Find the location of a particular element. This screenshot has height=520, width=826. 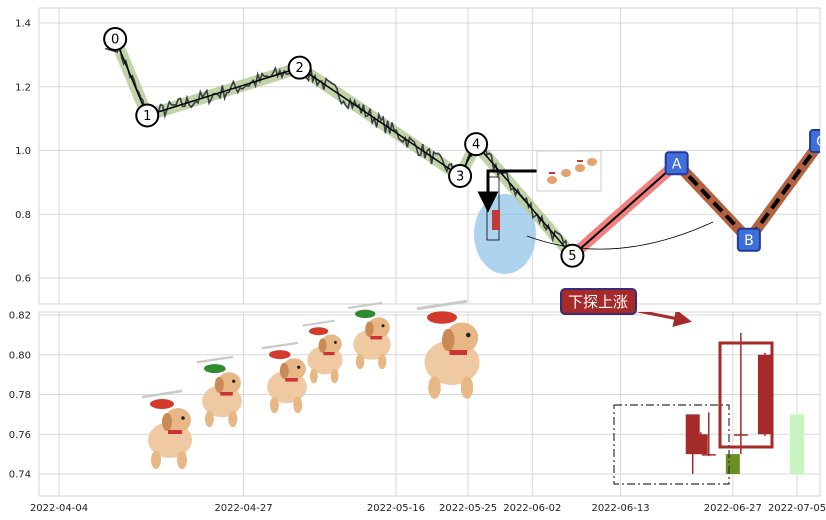

wave-point-label: 4 is located at coordinates (476, 145).